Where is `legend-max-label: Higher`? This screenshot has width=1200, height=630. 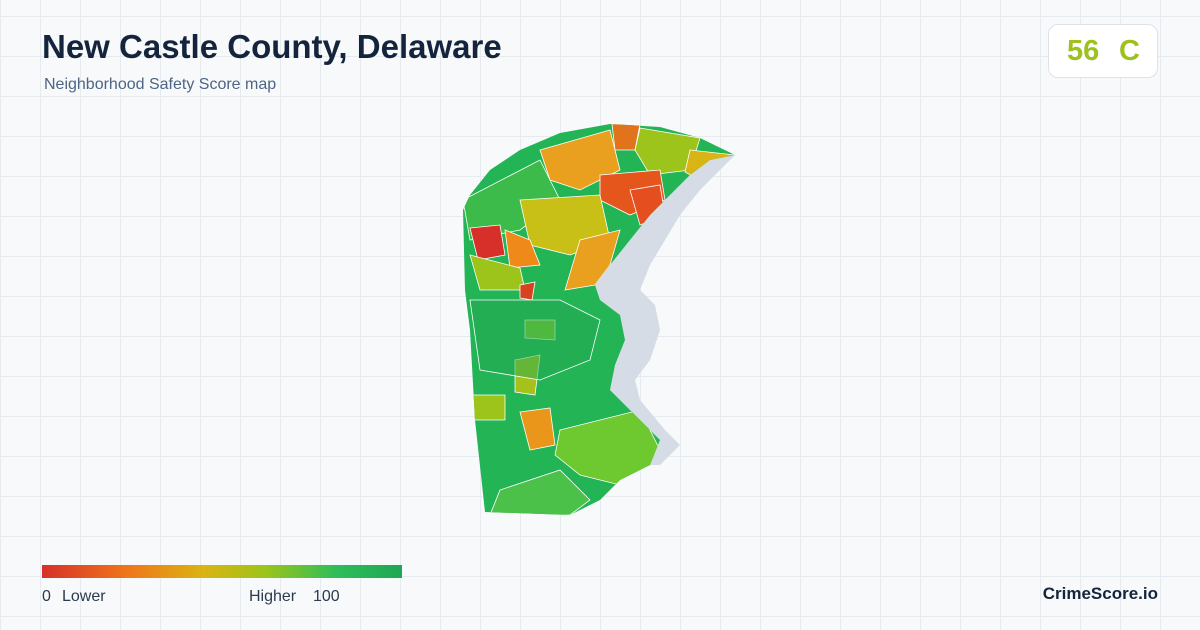
legend-max-label: Higher is located at coordinates (273, 596).